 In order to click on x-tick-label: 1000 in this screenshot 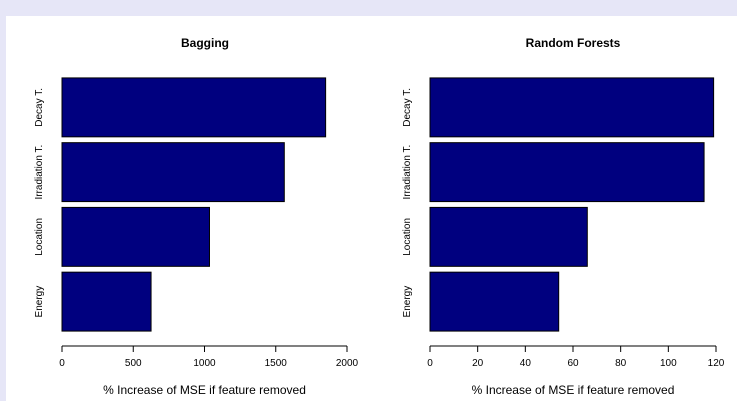, I will do `click(204, 363)`.